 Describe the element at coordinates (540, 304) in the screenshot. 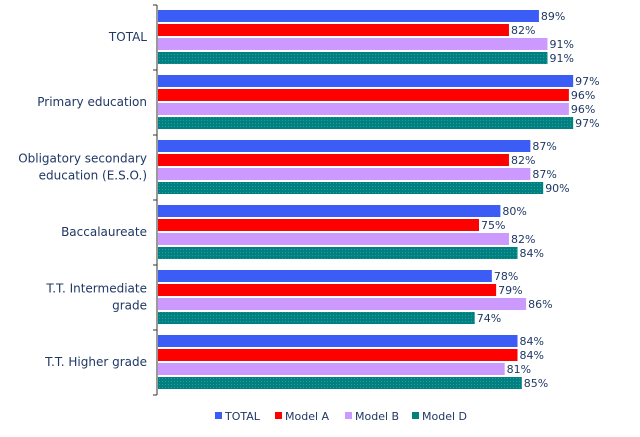

I see `data-label: 86%` at that location.